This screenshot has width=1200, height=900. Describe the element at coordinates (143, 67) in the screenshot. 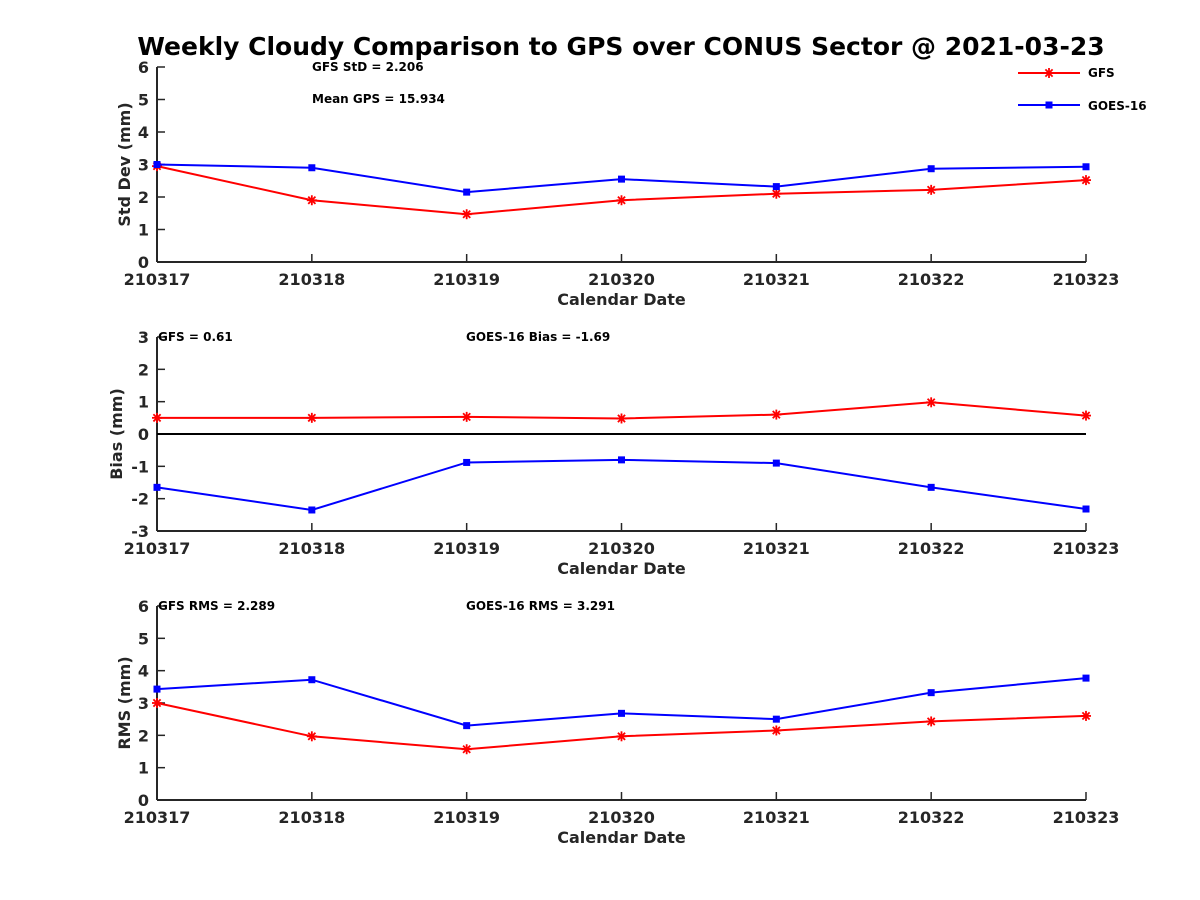

I see `y-tick-label: 6` at that location.